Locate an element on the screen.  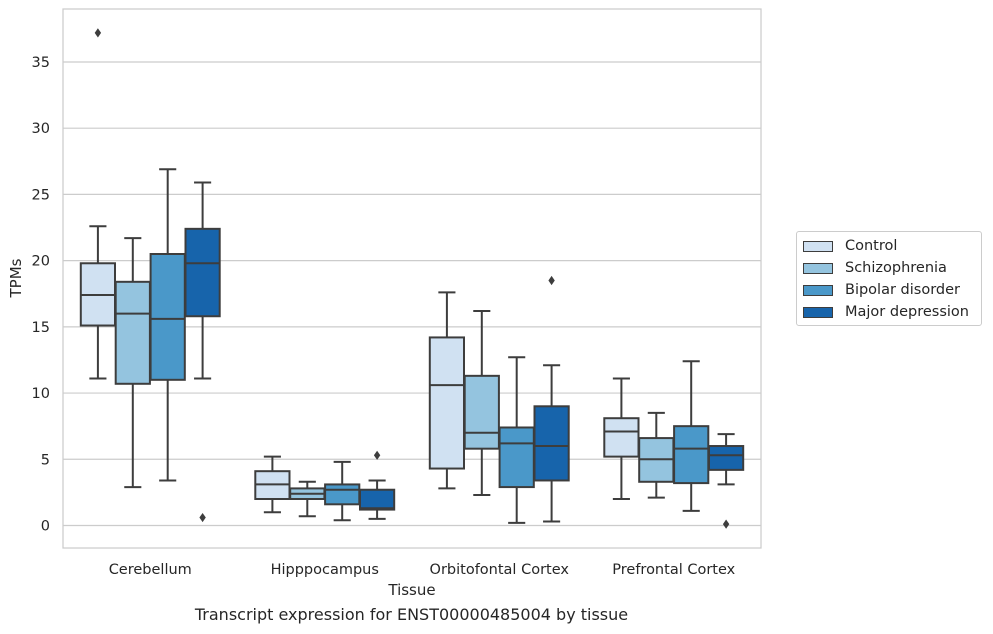
box-orbitofontal-cortex-control is located at coordinates (447, 390).